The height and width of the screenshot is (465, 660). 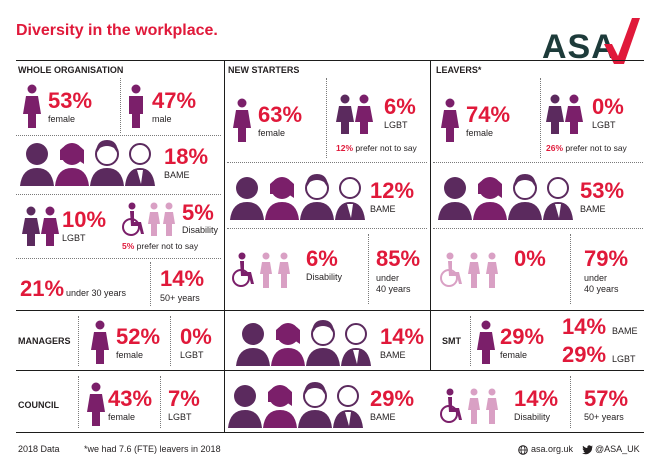 I want to click on managers-female-pct: 52%, so click(x=138, y=336).